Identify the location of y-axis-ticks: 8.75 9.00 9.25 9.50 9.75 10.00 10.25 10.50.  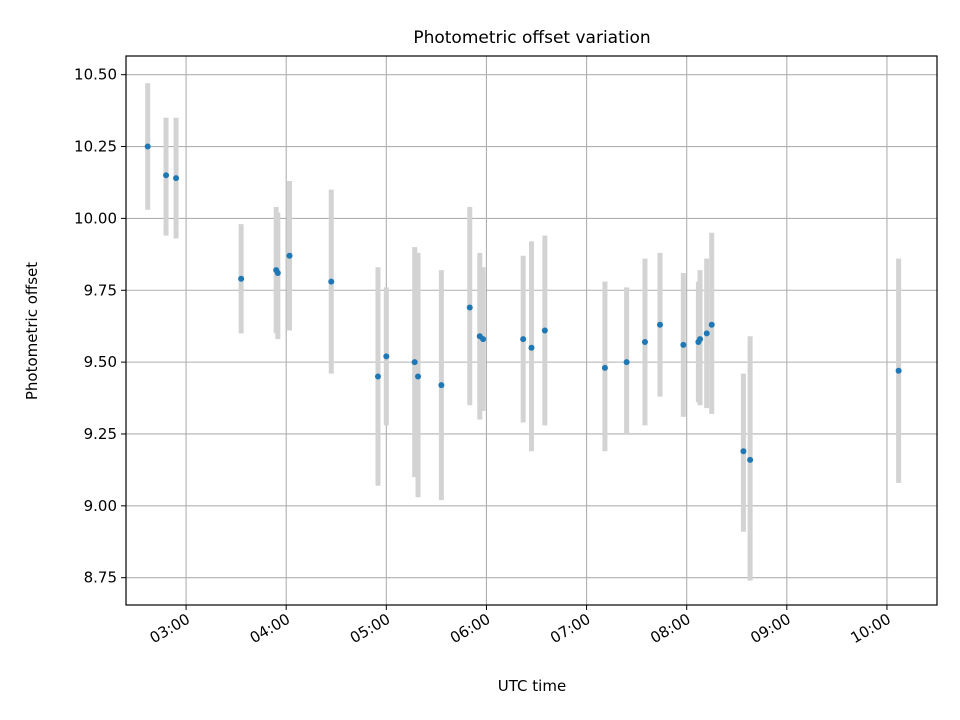
(100, 326).